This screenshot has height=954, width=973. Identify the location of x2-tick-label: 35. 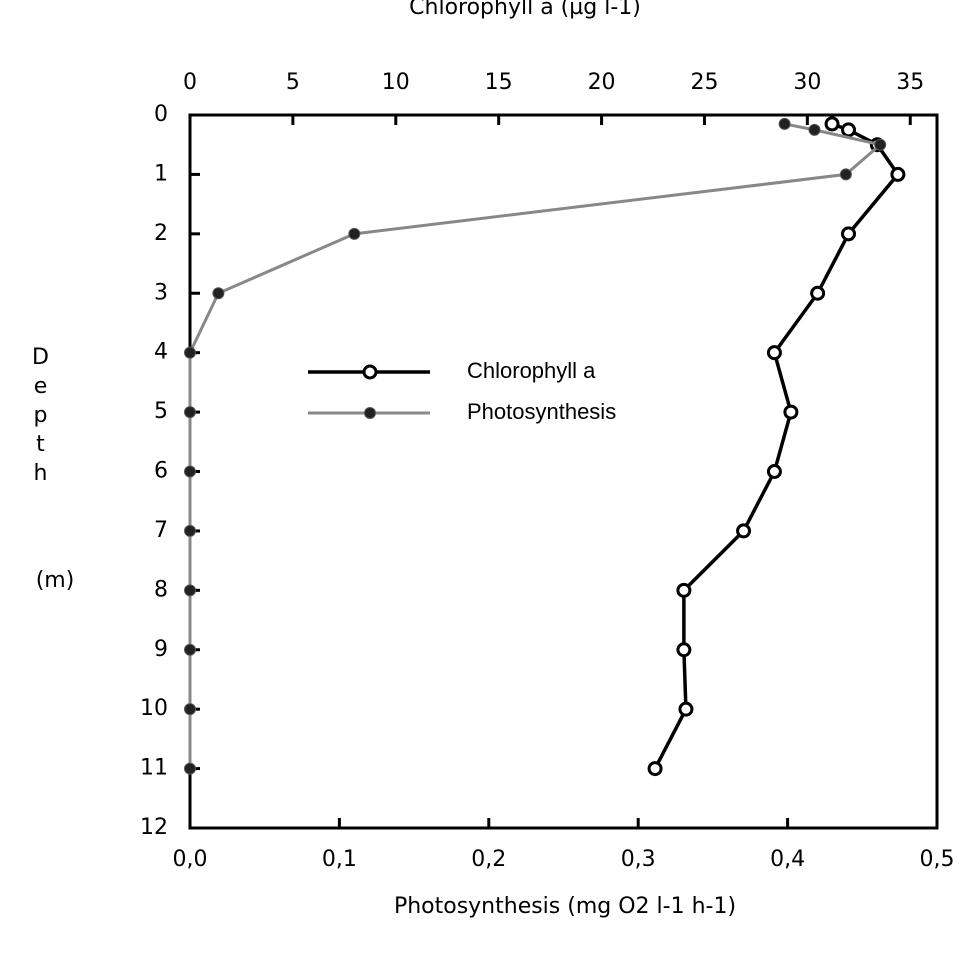
(910, 82).